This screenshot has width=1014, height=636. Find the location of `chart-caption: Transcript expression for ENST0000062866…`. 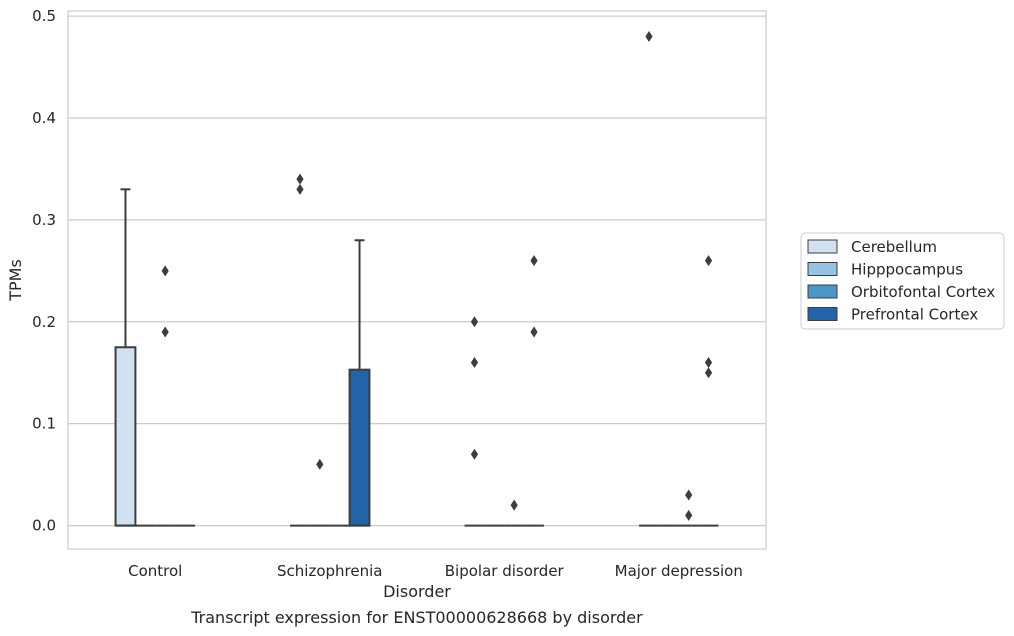

chart-caption: Transcript expression for ENST0000062866… is located at coordinates (416, 617).